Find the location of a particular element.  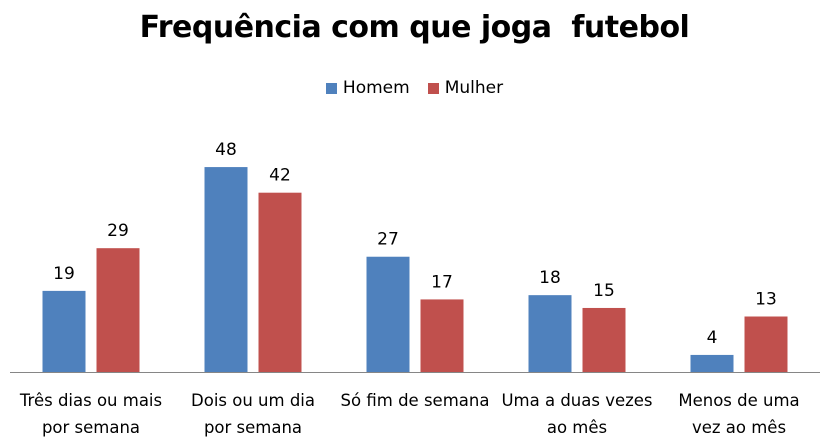

data-label-homem-3: 18 is located at coordinates (550, 278).